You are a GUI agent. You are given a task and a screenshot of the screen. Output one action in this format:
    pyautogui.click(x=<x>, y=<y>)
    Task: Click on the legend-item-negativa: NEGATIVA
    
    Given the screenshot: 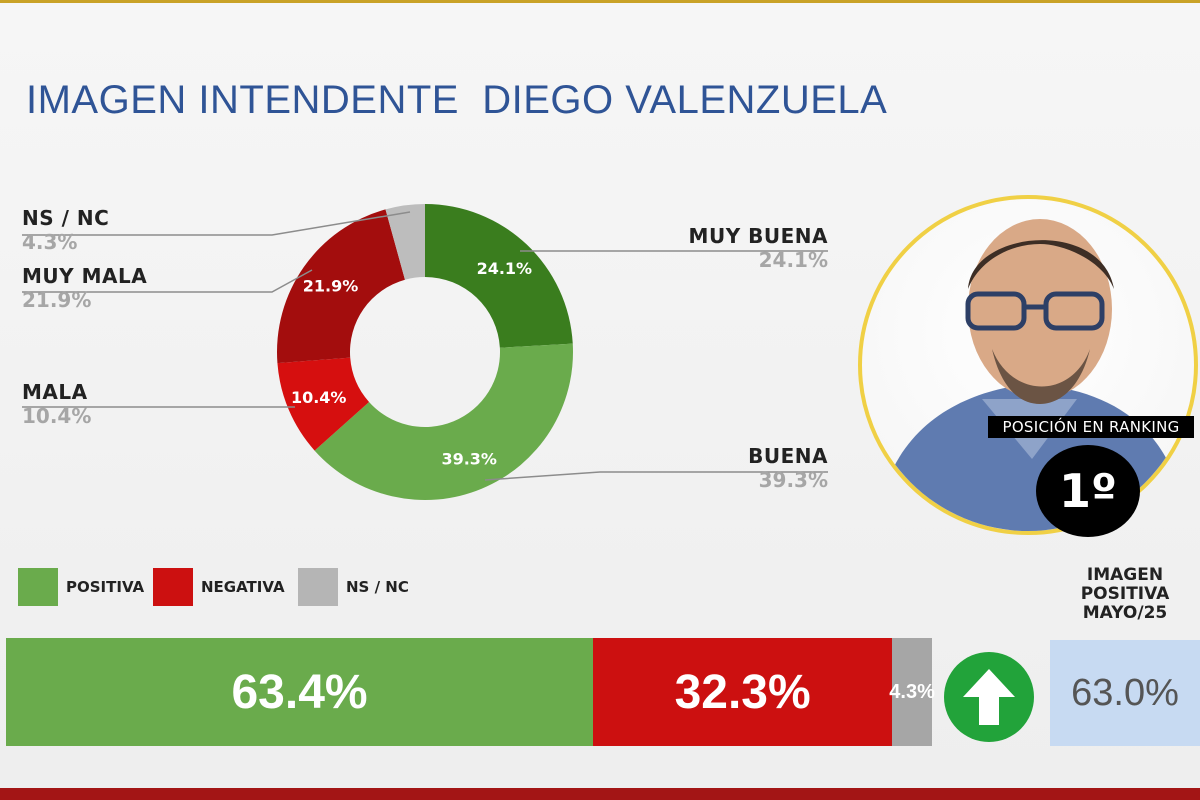 What is the action you would take?
    pyautogui.click(x=219, y=587)
    